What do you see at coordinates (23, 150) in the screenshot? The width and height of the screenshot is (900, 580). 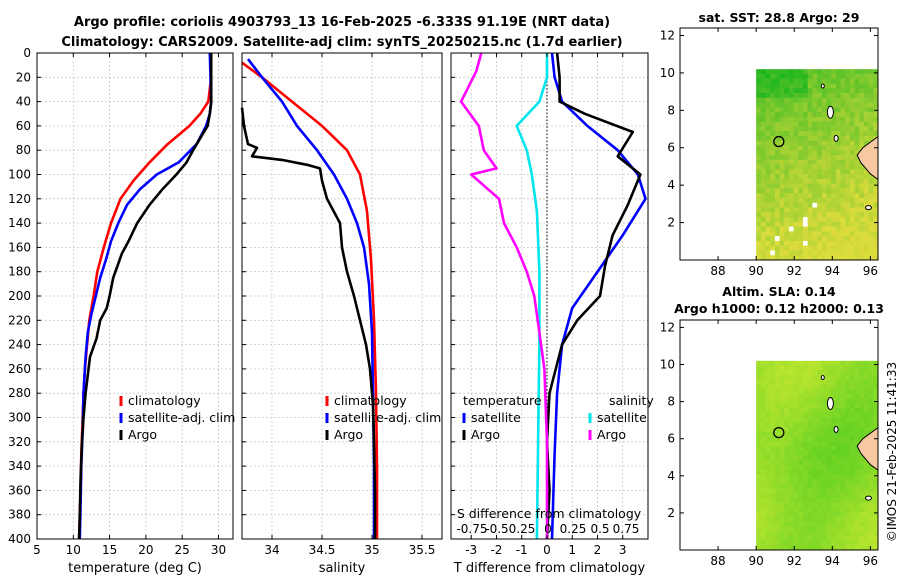 I see `y-tick-label: 80` at bounding box center [23, 150].